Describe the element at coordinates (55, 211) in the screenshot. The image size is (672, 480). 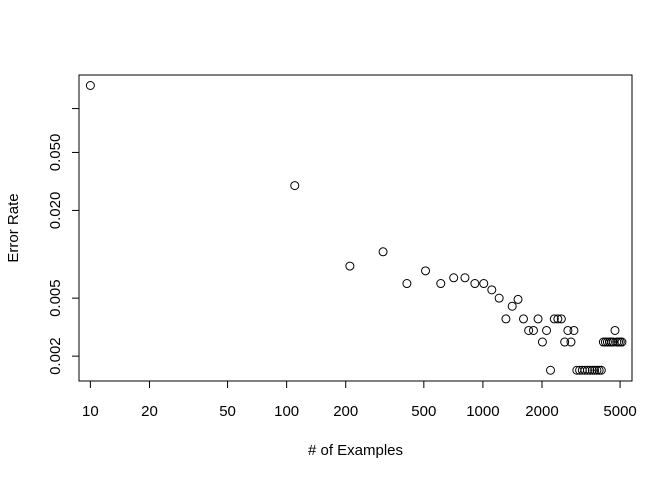
I see `y-tick-label: 0.020` at that location.